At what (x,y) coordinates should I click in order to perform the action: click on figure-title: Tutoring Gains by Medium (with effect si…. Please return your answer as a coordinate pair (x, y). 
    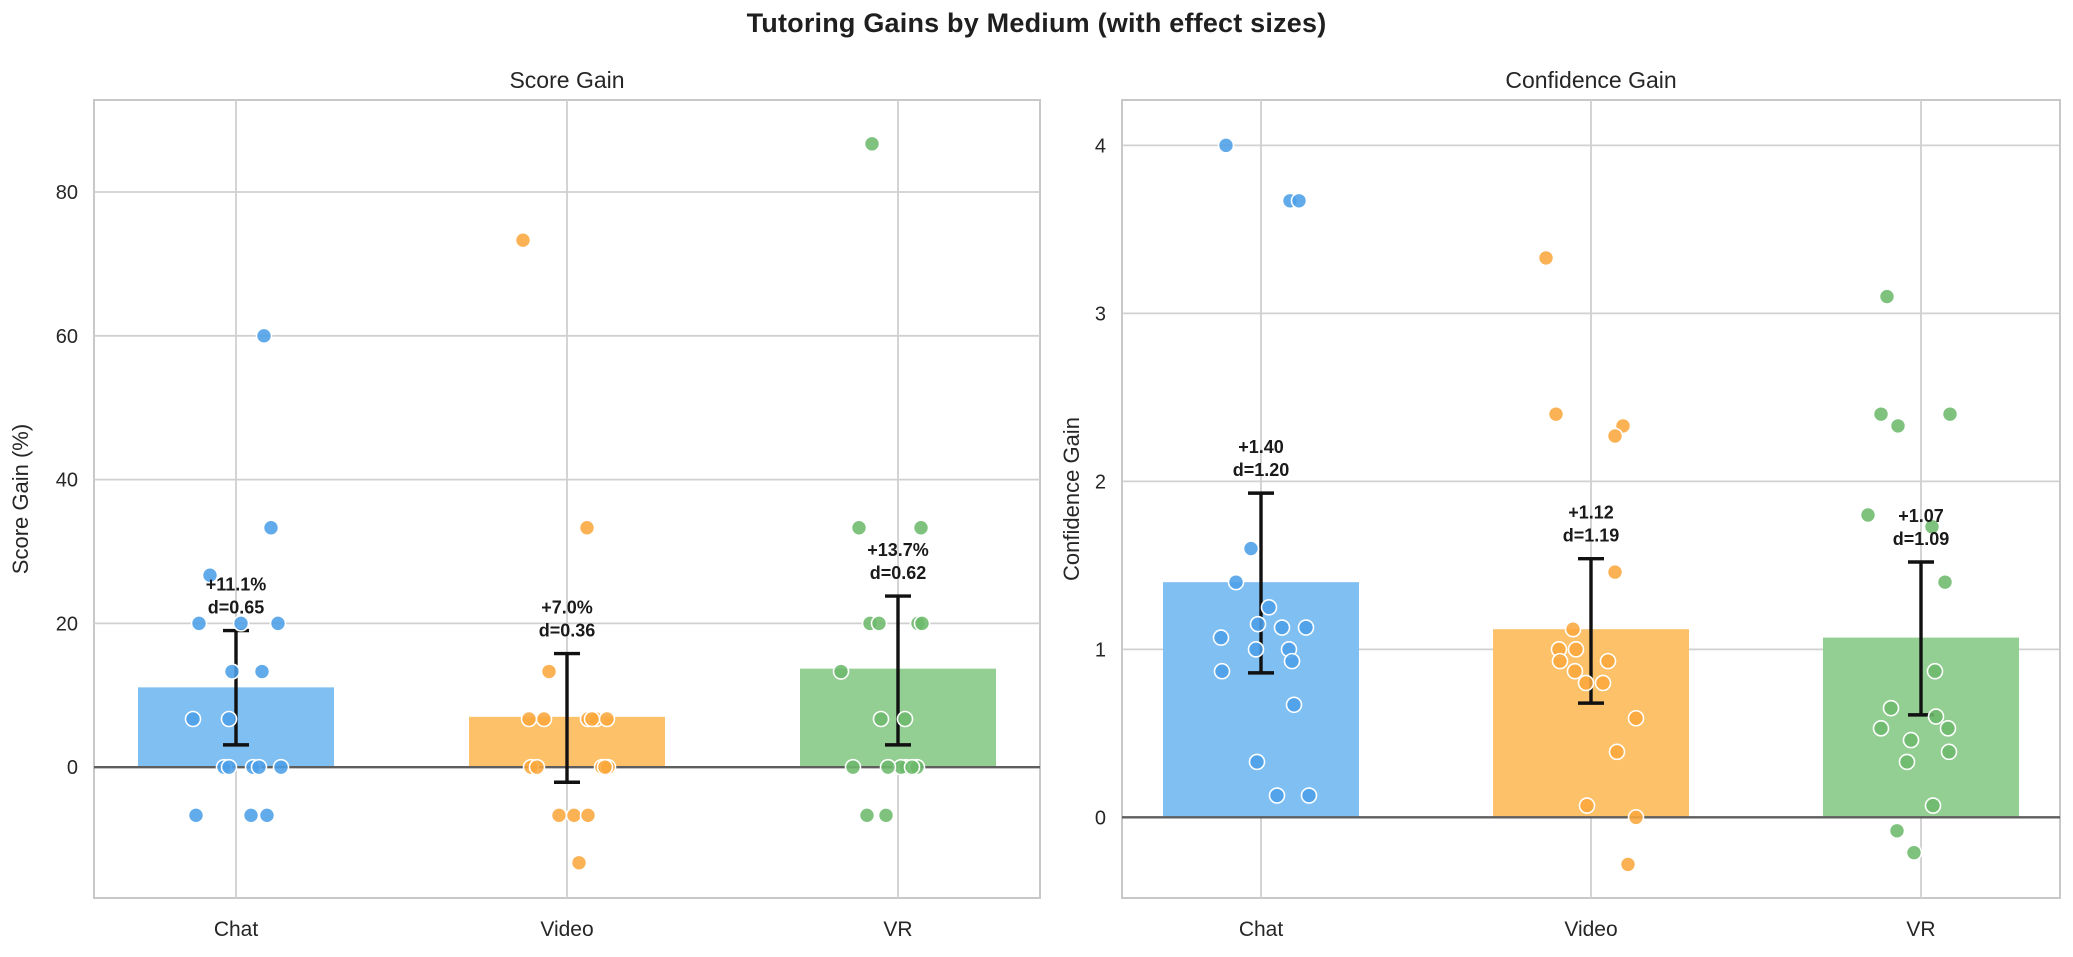
    Looking at the image, I should click on (1036, 23).